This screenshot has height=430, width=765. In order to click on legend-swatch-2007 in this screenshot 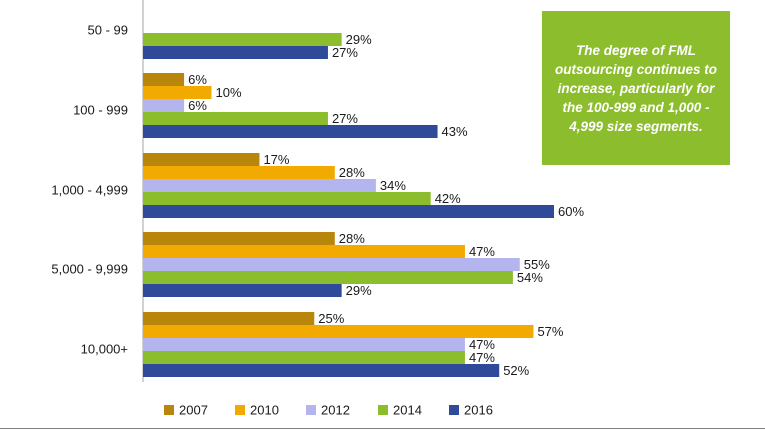, I will do `click(169, 410)`.